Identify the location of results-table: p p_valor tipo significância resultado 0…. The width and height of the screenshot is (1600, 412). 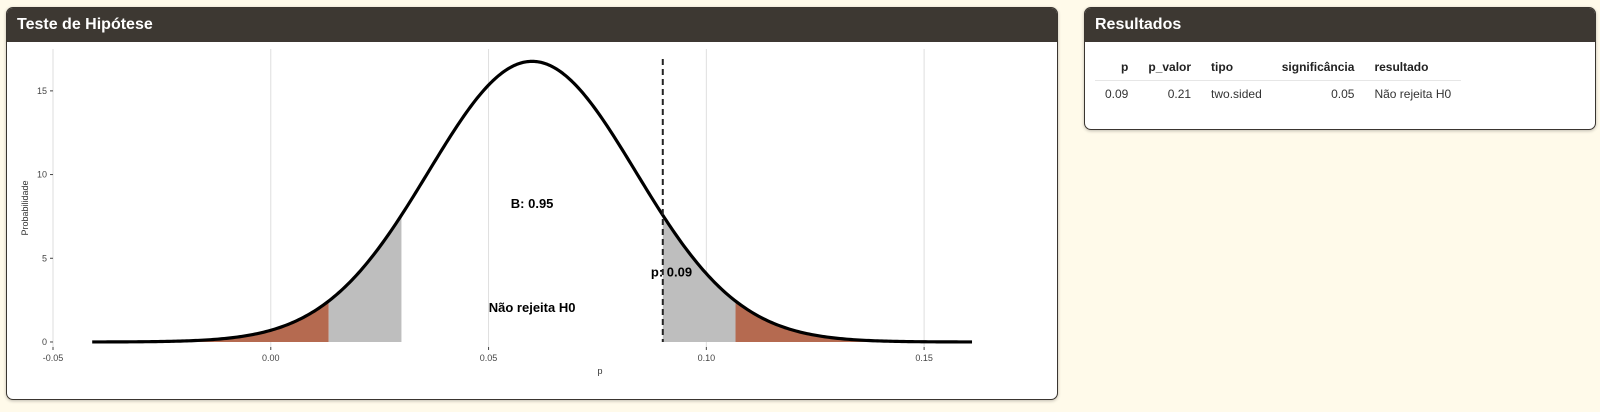
(1278, 81).